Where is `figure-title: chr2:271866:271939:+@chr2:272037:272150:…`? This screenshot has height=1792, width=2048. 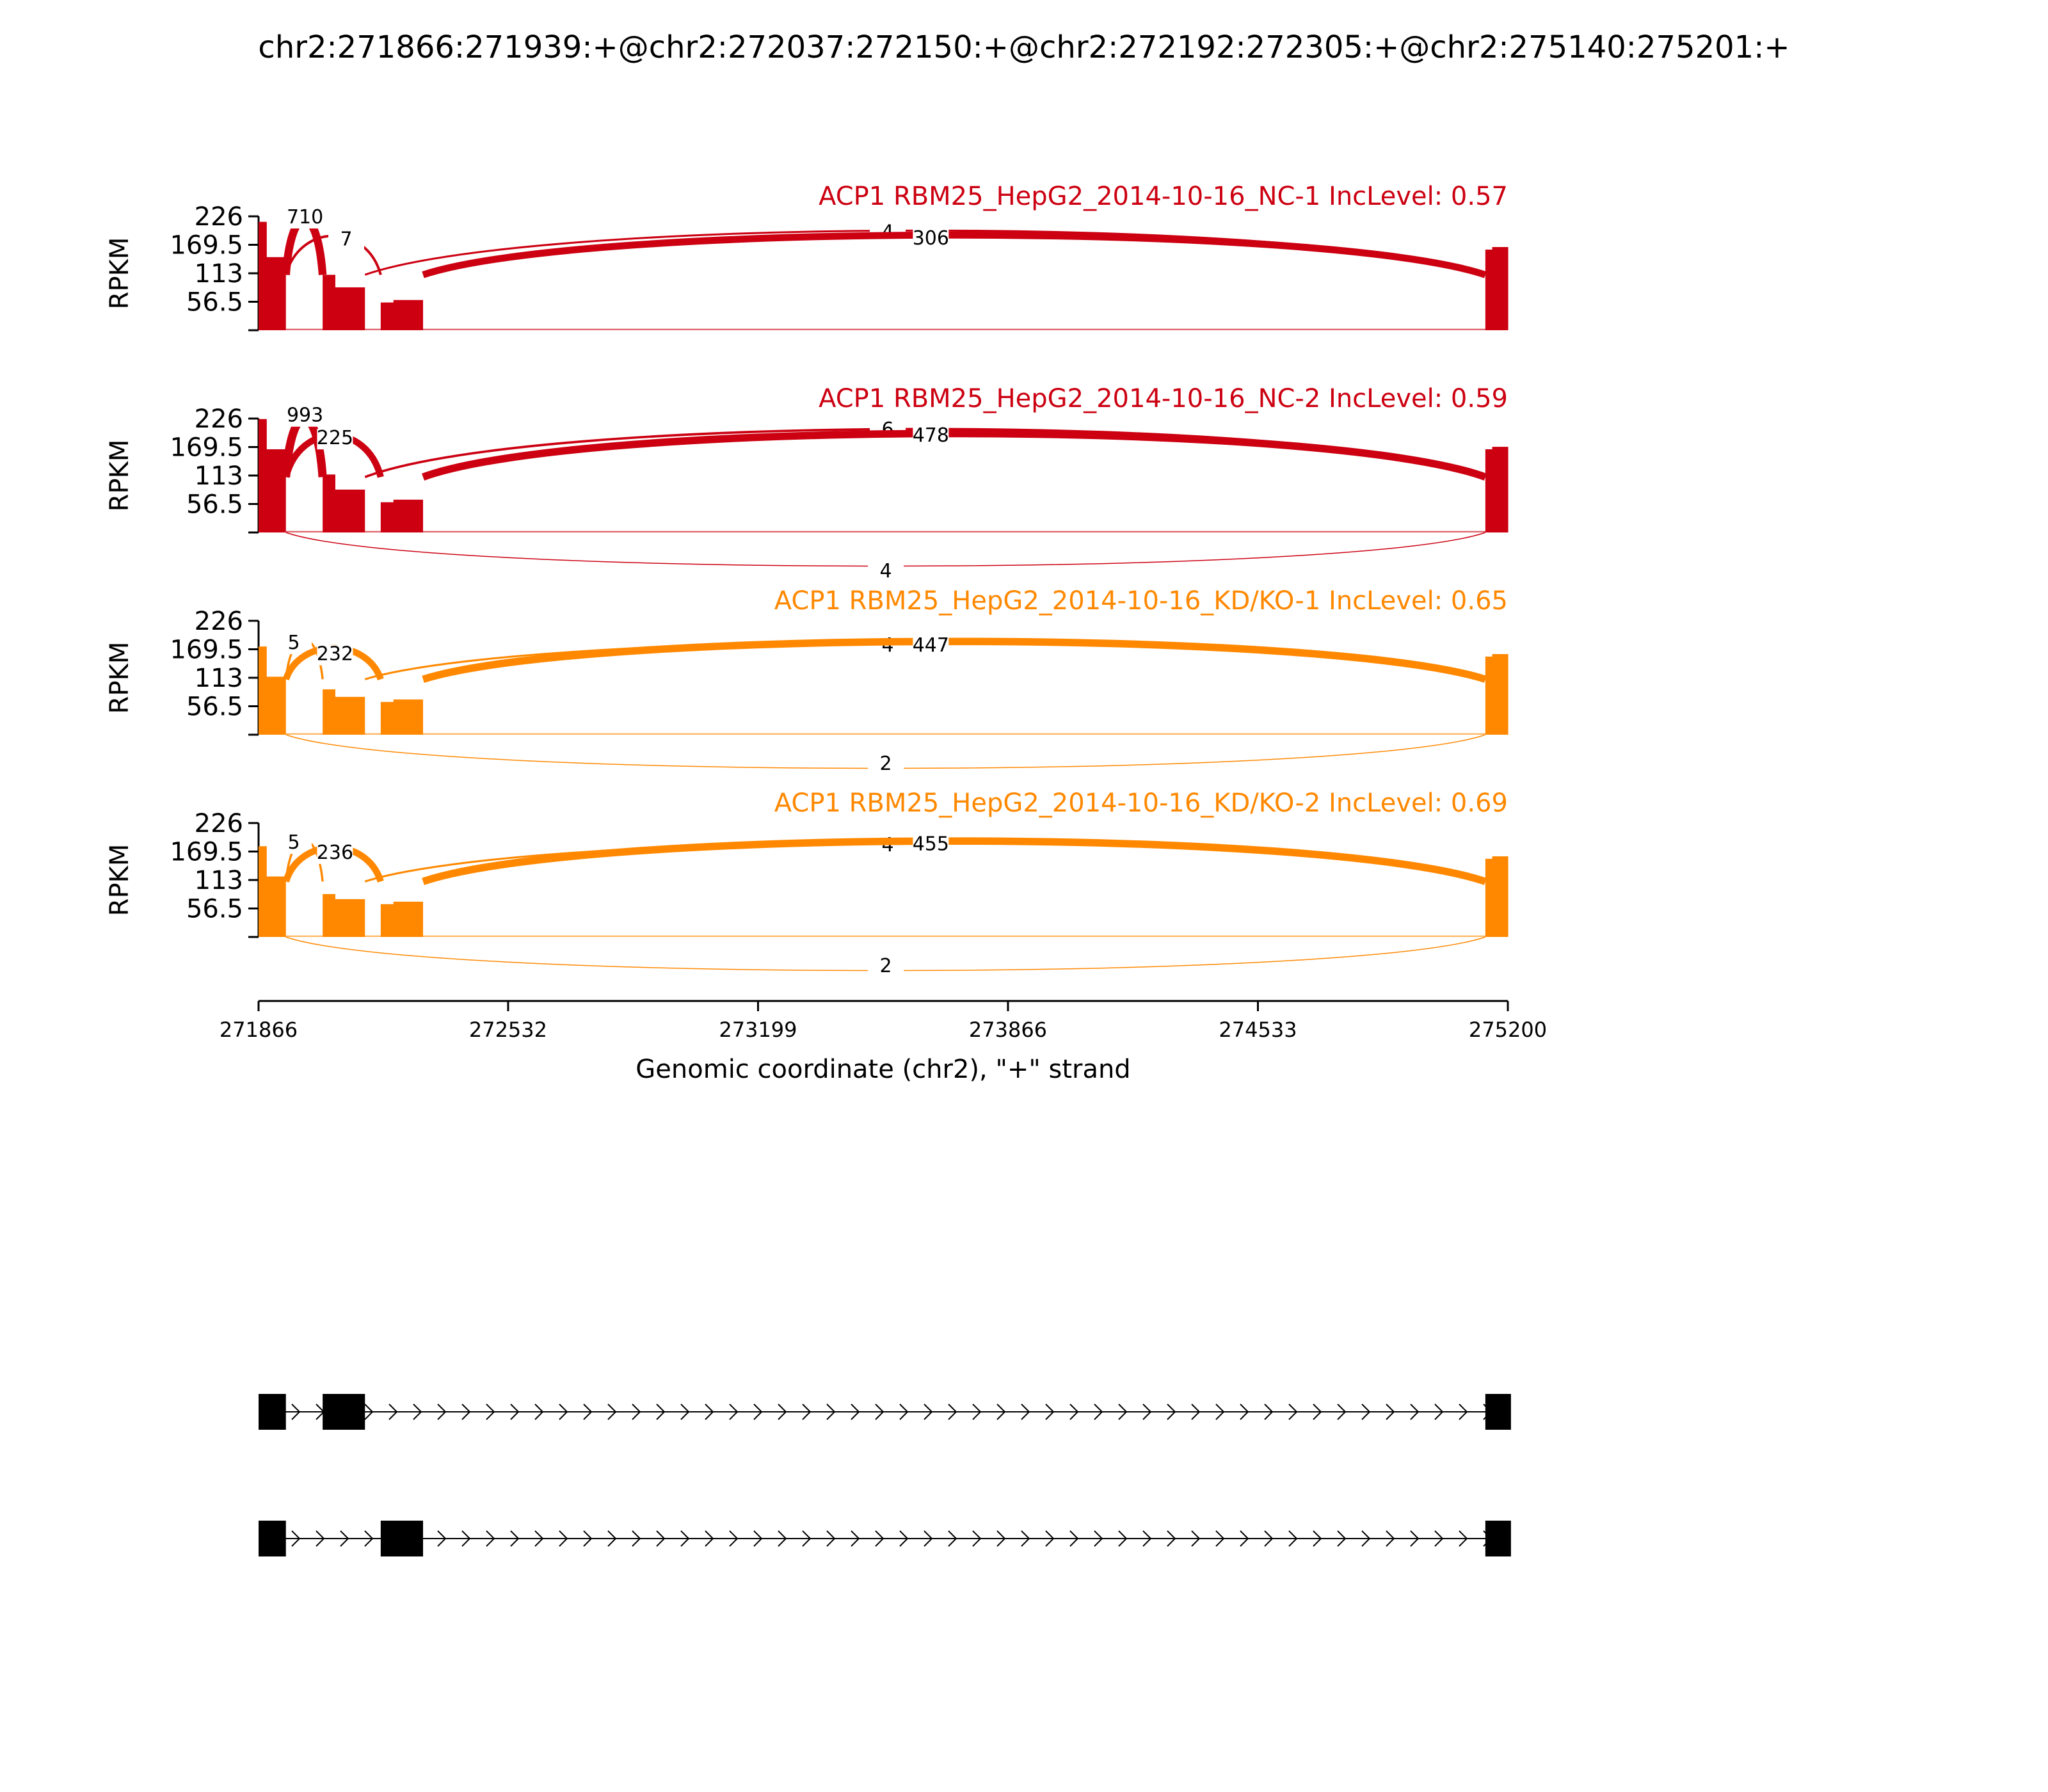
figure-title: chr2:271866:271939:+@chr2:272037:272150:… is located at coordinates (1023, 47).